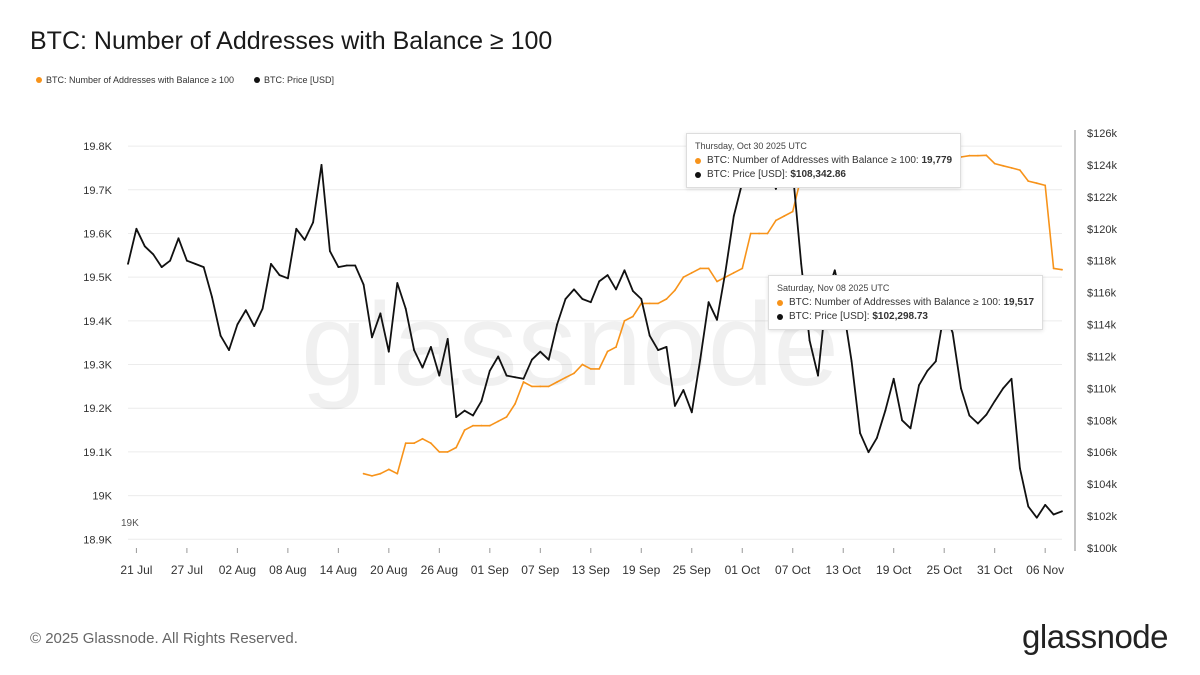  Describe the element at coordinates (641, 570) in the screenshot. I see `x-tick-label: 19 Sep` at that location.